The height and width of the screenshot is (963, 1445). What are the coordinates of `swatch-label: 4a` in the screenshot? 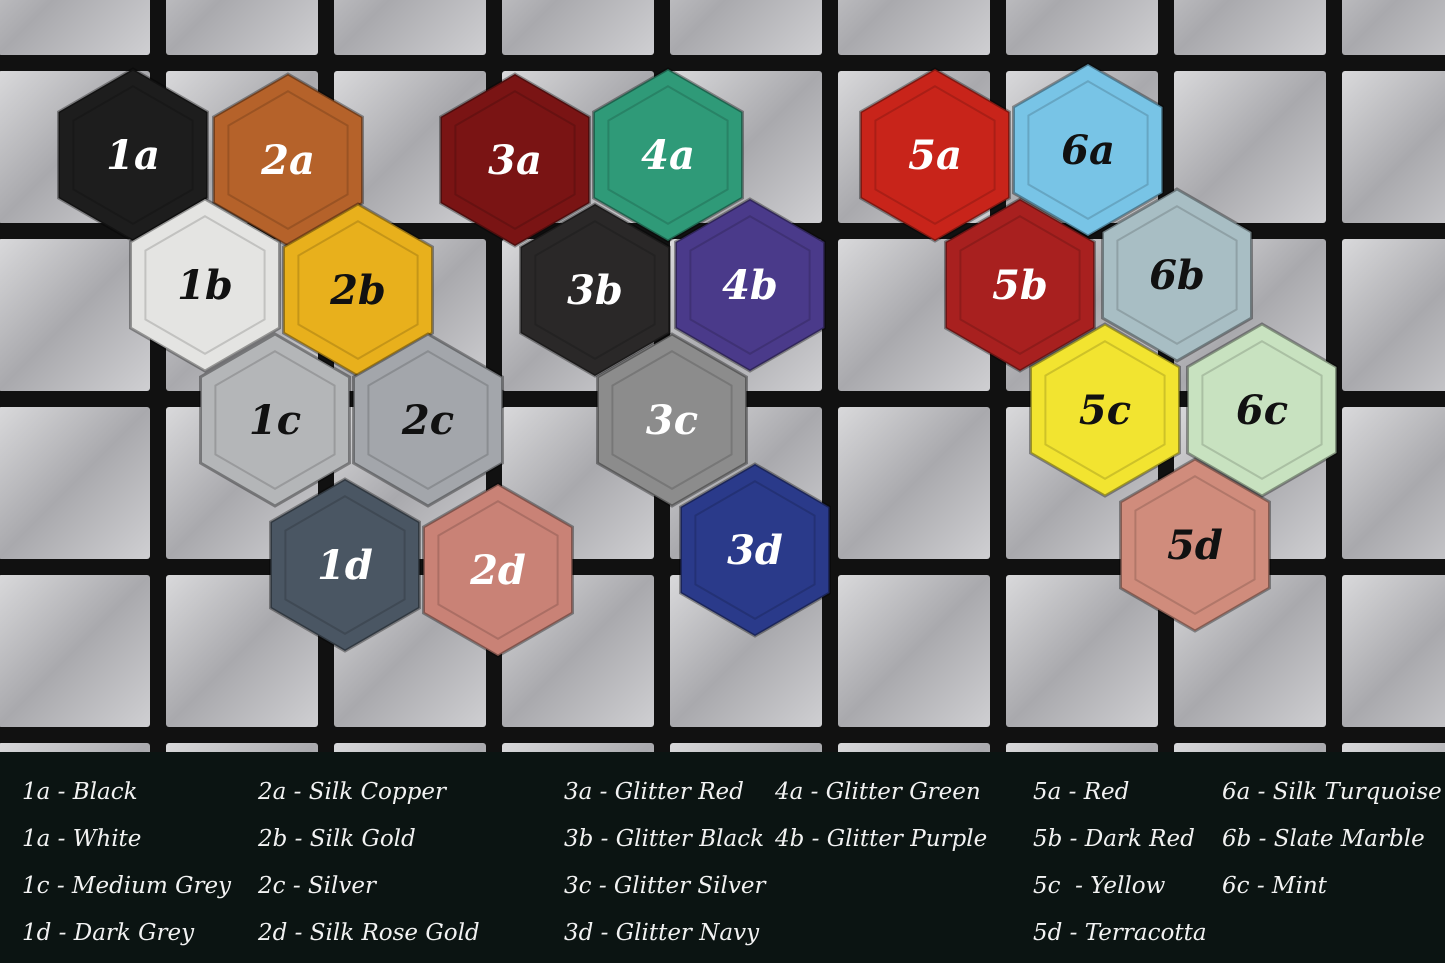 It's located at (668, 155).